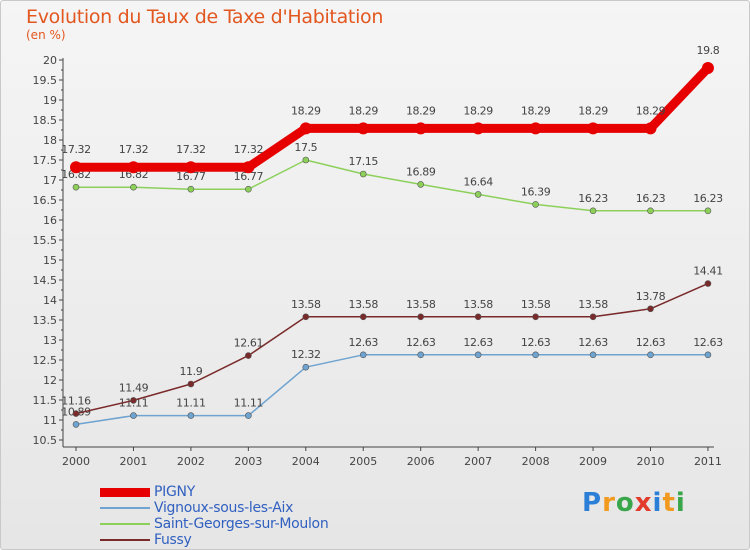  What do you see at coordinates (45, 120) in the screenshot?
I see `y-tick-label: 18.5` at bounding box center [45, 120].